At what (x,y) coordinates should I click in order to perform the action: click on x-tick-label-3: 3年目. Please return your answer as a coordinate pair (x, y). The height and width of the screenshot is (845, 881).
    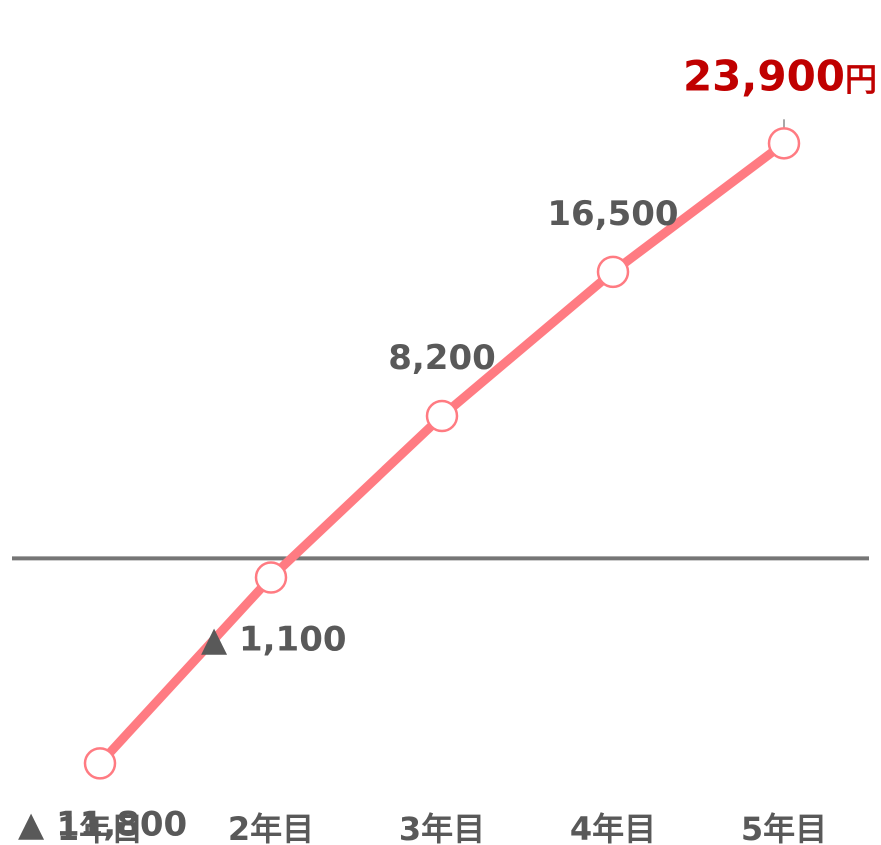
    Looking at the image, I should click on (442, 827).